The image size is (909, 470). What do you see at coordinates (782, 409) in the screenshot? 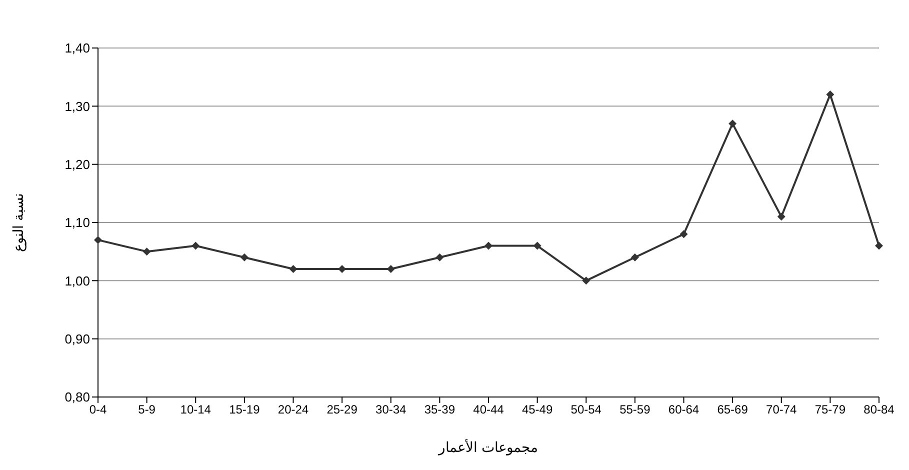
I see `x-tick-label: 70-74` at bounding box center [782, 409].